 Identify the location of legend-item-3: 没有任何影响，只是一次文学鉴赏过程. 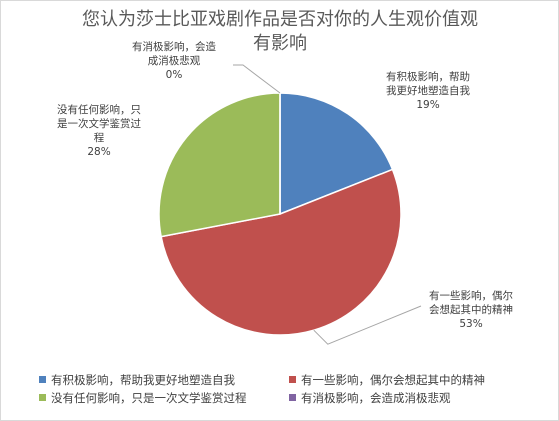
(143, 398).